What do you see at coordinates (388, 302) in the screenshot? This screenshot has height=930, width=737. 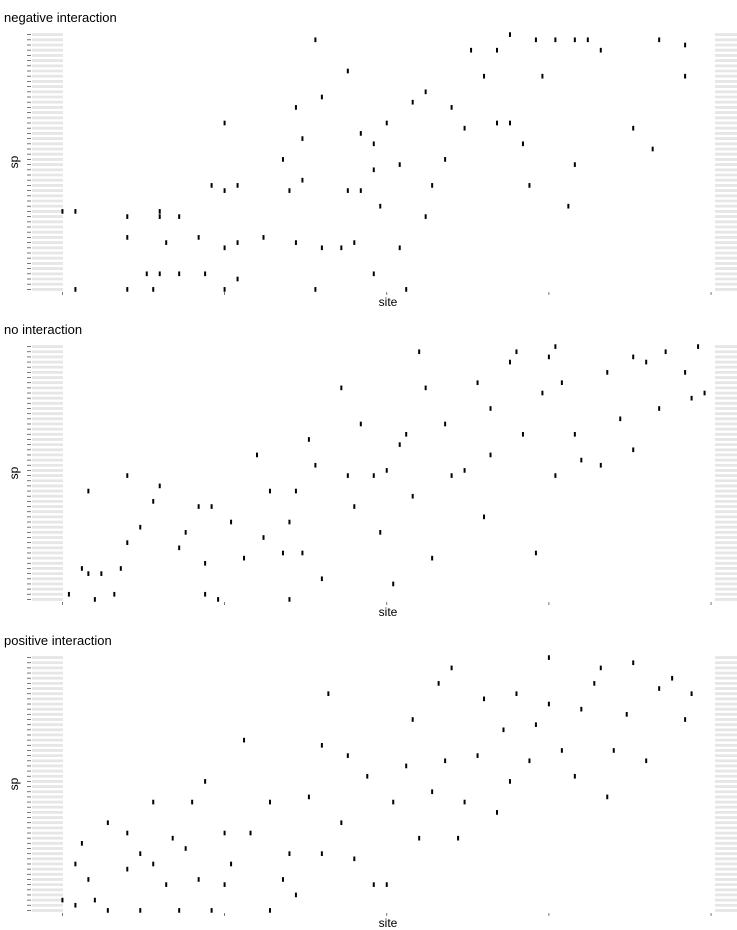 I see `x-axis-label: site` at bounding box center [388, 302].